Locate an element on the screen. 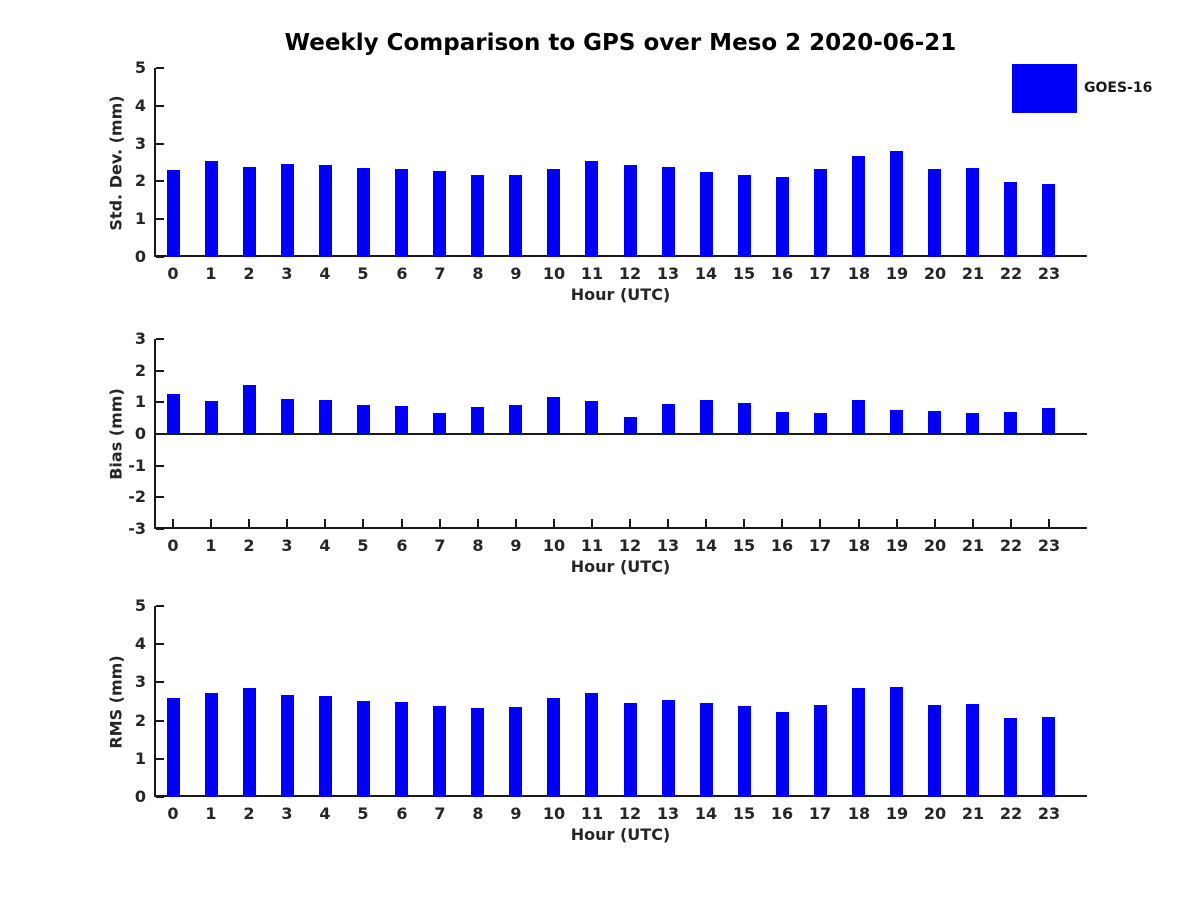 Image resolution: width=1200 pixels, height=900 pixels. legend-label: GOES-16 is located at coordinates (1118, 88).